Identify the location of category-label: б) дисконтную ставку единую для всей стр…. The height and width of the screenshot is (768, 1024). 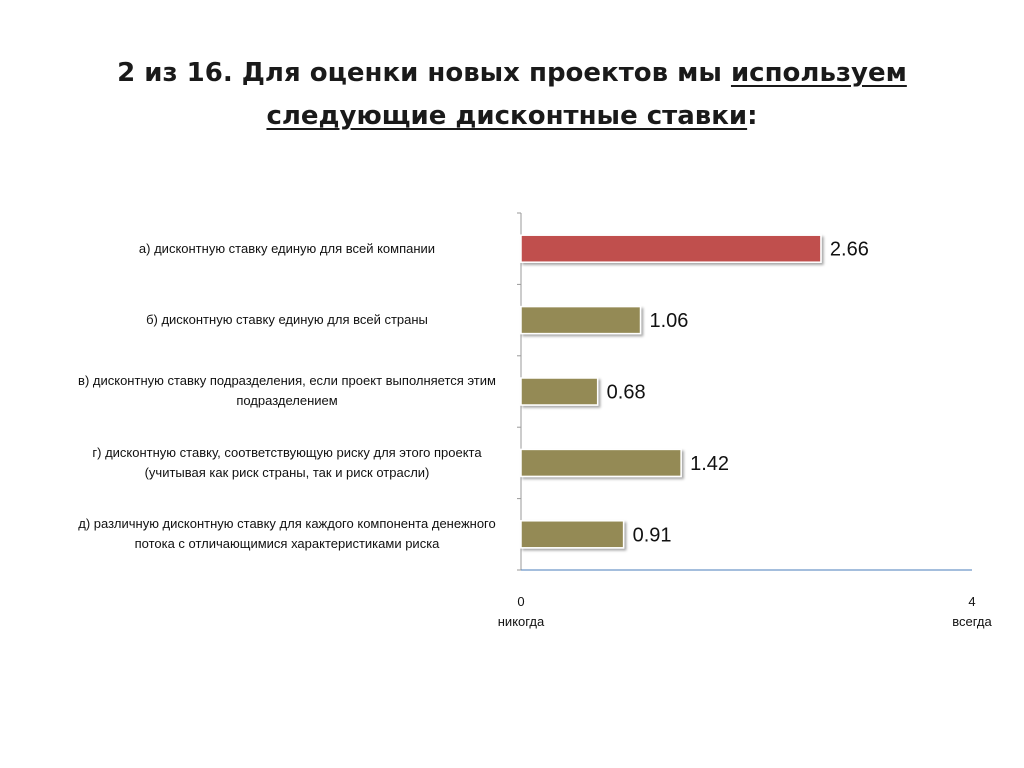
(287, 320).